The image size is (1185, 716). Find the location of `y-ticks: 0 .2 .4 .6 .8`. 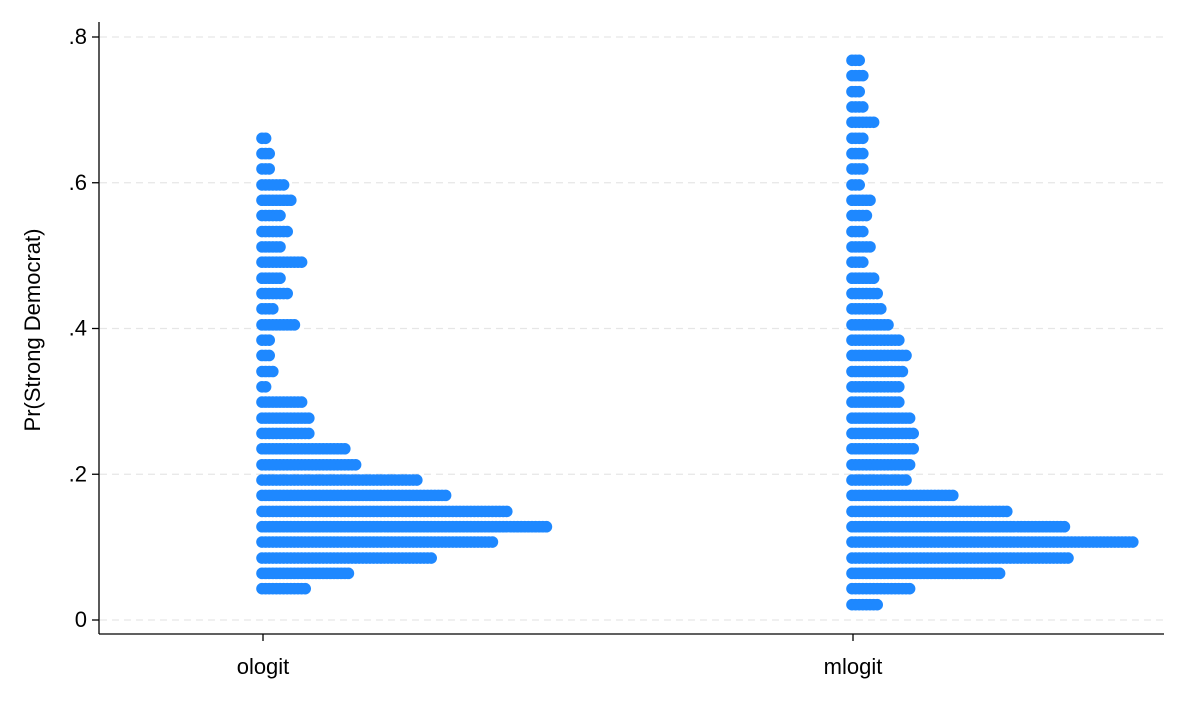

y-ticks: 0 .2 .4 .6 .8 is located at coordinates (84, 328).